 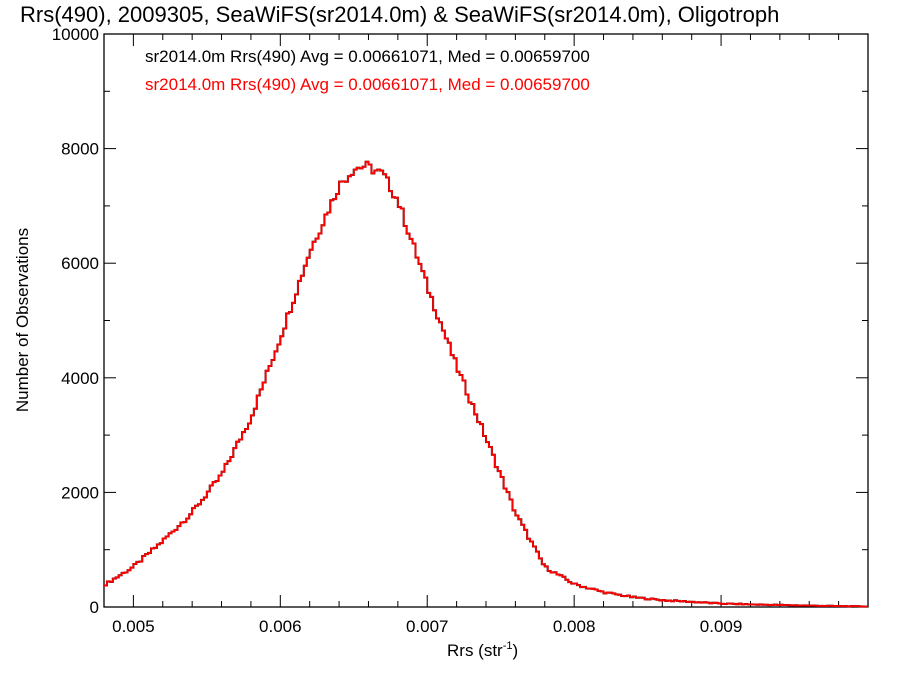 What do you see at coordinates (80, 263) in the screenshot?
I see `y-tick-label: 6000` at bounding box center [80, 263].